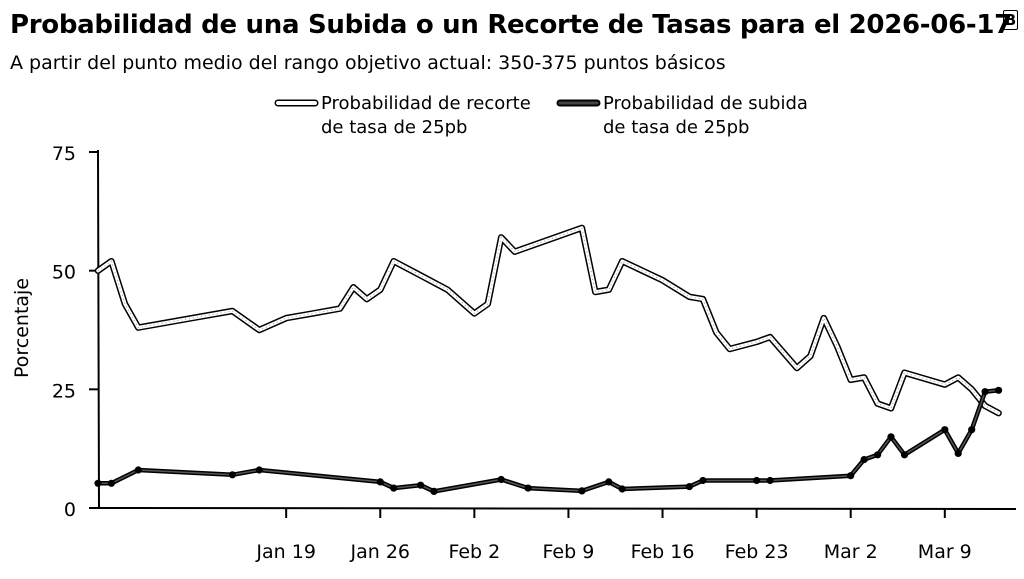  Describe the element at coordinates (682, 115) in the screenshot. I see `legend-item-hike: Probabilidad de subida de tasa de 25pb` at that location.